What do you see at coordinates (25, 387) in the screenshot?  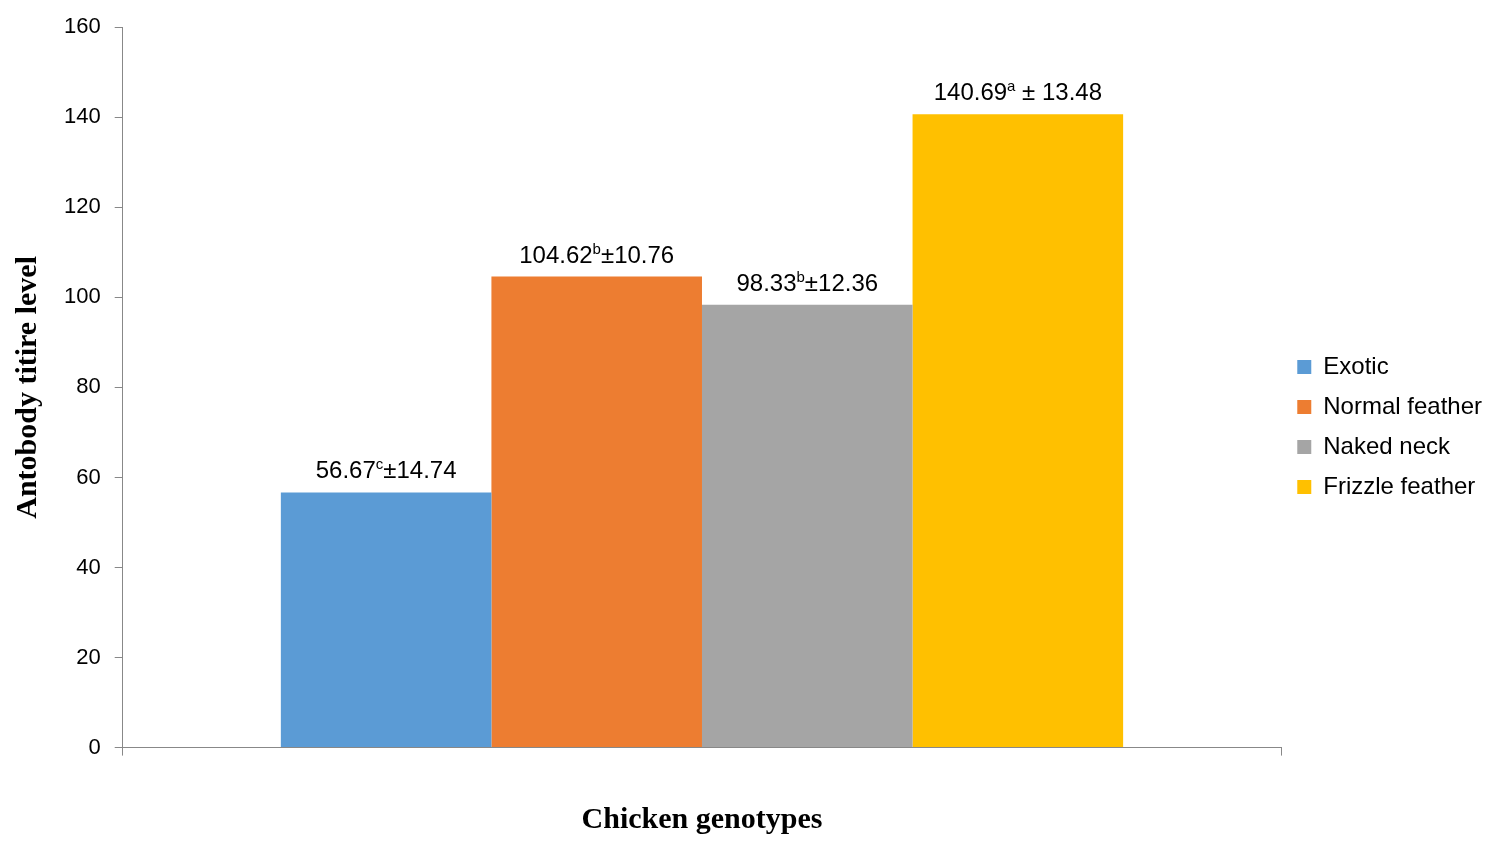 I see `y-axis-title: Antobody titire level` at bounding box center [25, 387].